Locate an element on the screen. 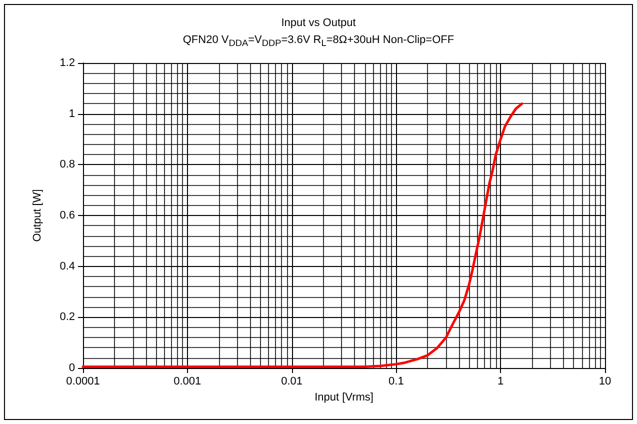 This screenshot has height=424, width=637. x-tick-label: 0.001 is located at coordinates (188, 382).